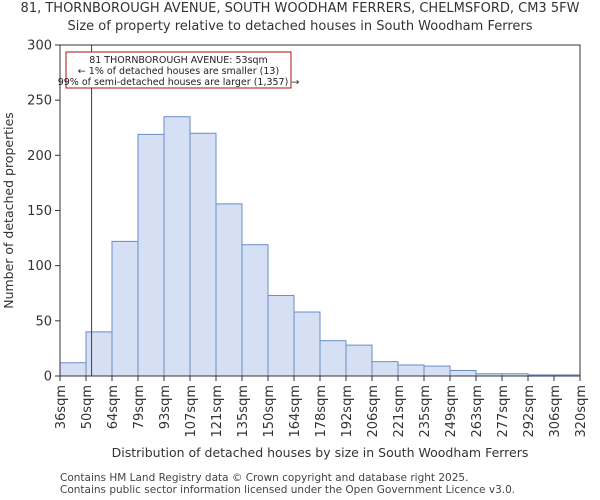 The height and width of the screenshot is (500, 600). What do you see at coordinates (581, 411) in the screenshot?
I see `x-tick-label: 320sqm` at bounding box center [581, 411].